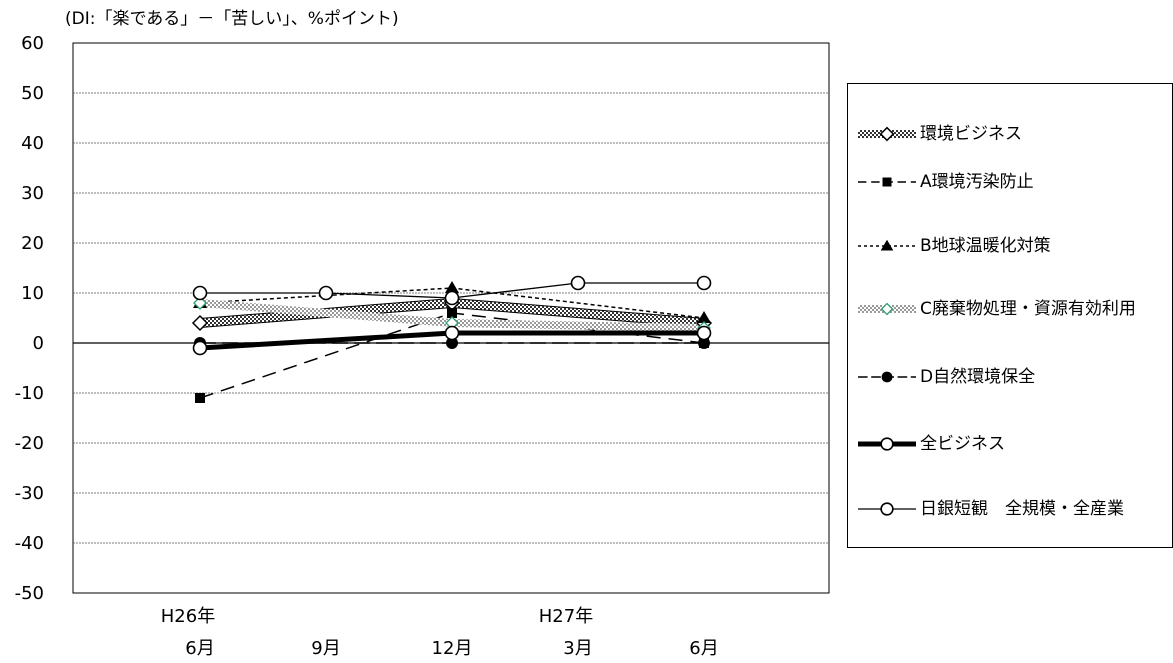  Describe the element at coordinates (962, 444) in the screenshot. I see `legend-label: 全ビジネス` at that location.